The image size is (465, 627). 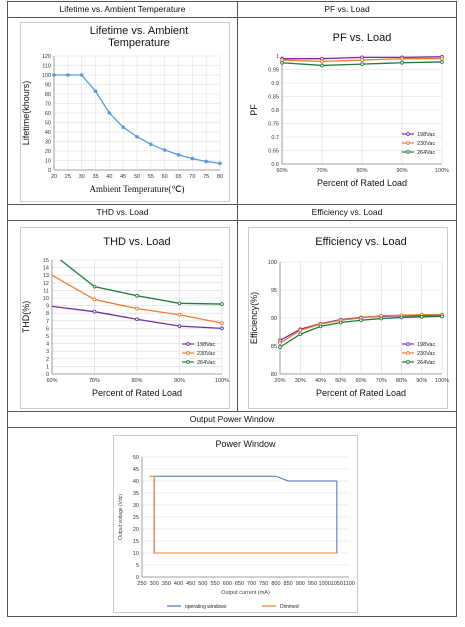 I want to click on lifetime-xtick-label: 80, so click(x=220, y=177).